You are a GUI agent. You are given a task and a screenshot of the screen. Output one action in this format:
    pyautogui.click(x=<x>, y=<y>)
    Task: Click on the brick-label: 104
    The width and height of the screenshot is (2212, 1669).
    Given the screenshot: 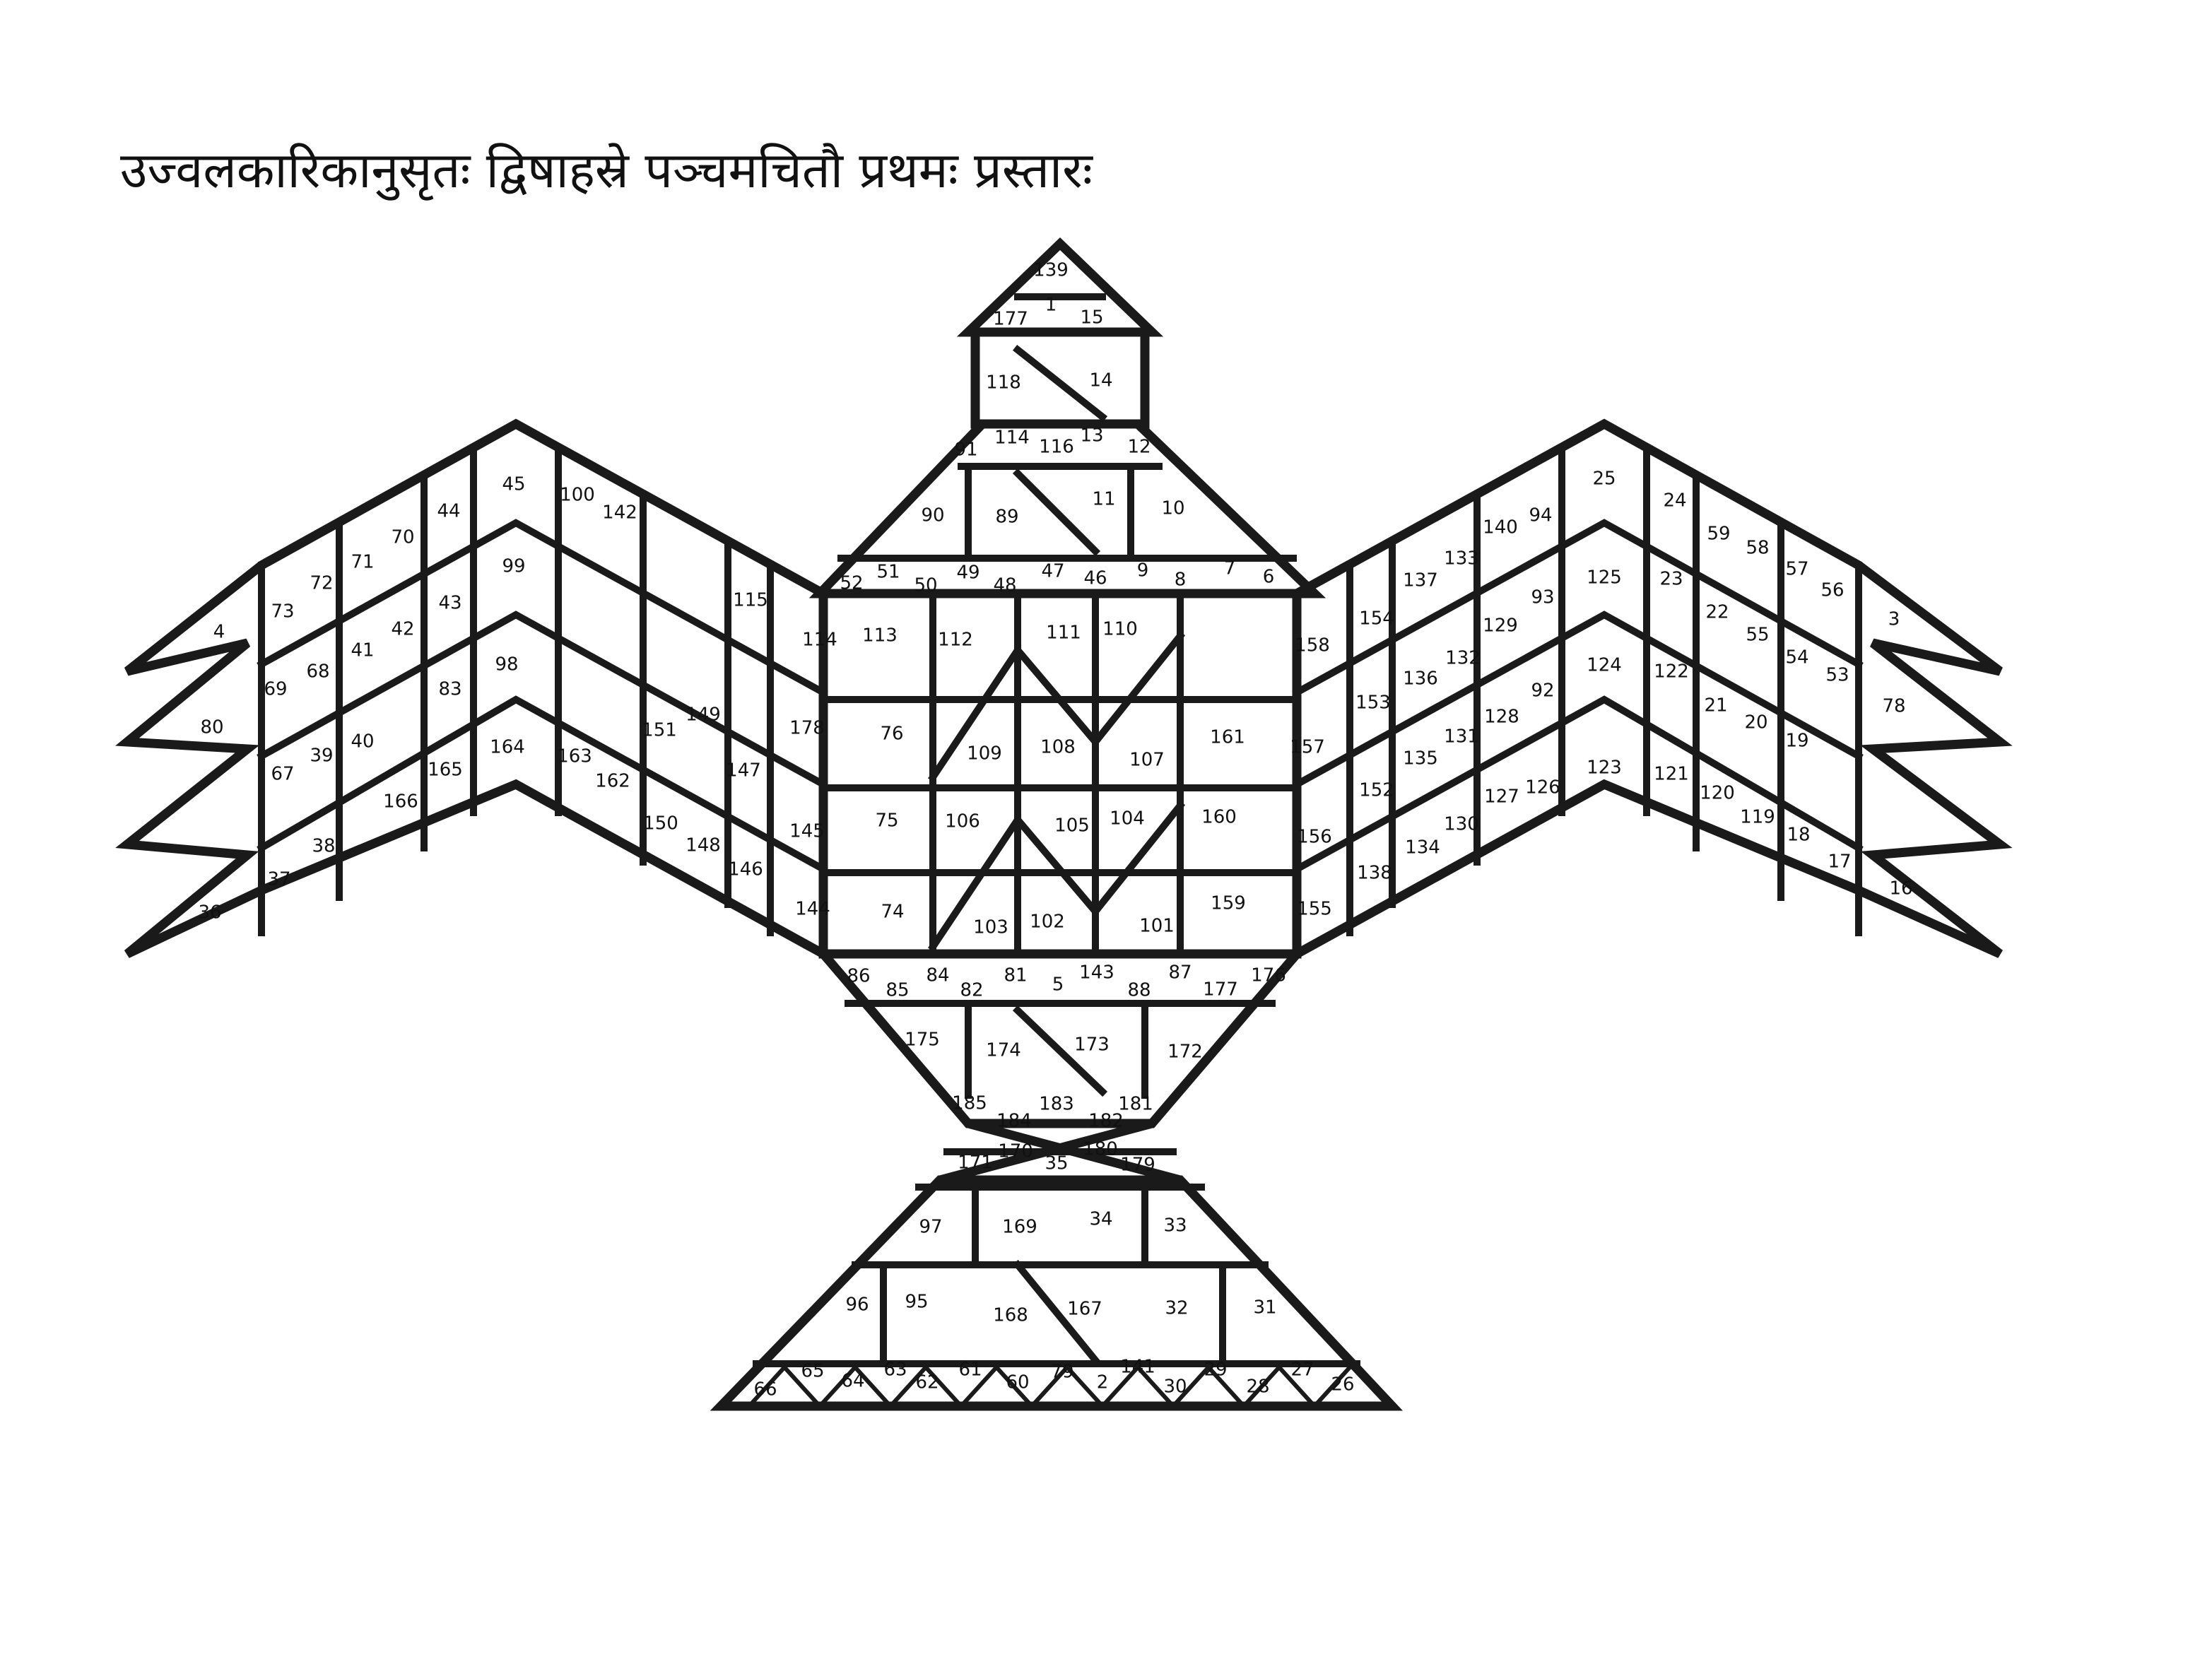 What is the action you would take?
    pyautogui.click(x=1128, y=819)
    